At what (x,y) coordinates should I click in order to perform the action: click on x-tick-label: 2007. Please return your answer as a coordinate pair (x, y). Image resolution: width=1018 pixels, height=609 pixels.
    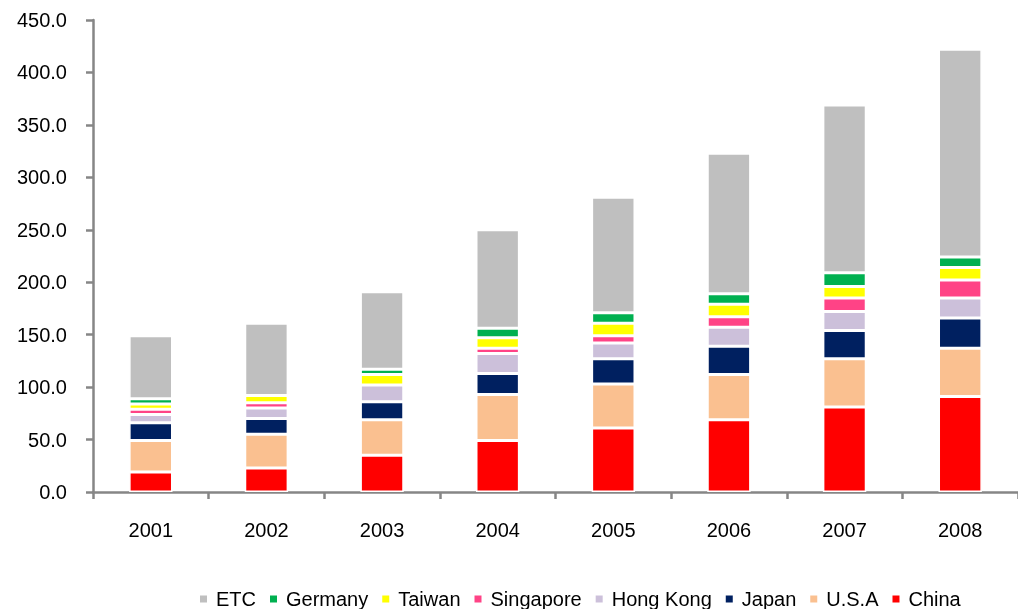
    Looking at the image, I should click on (844, 530).